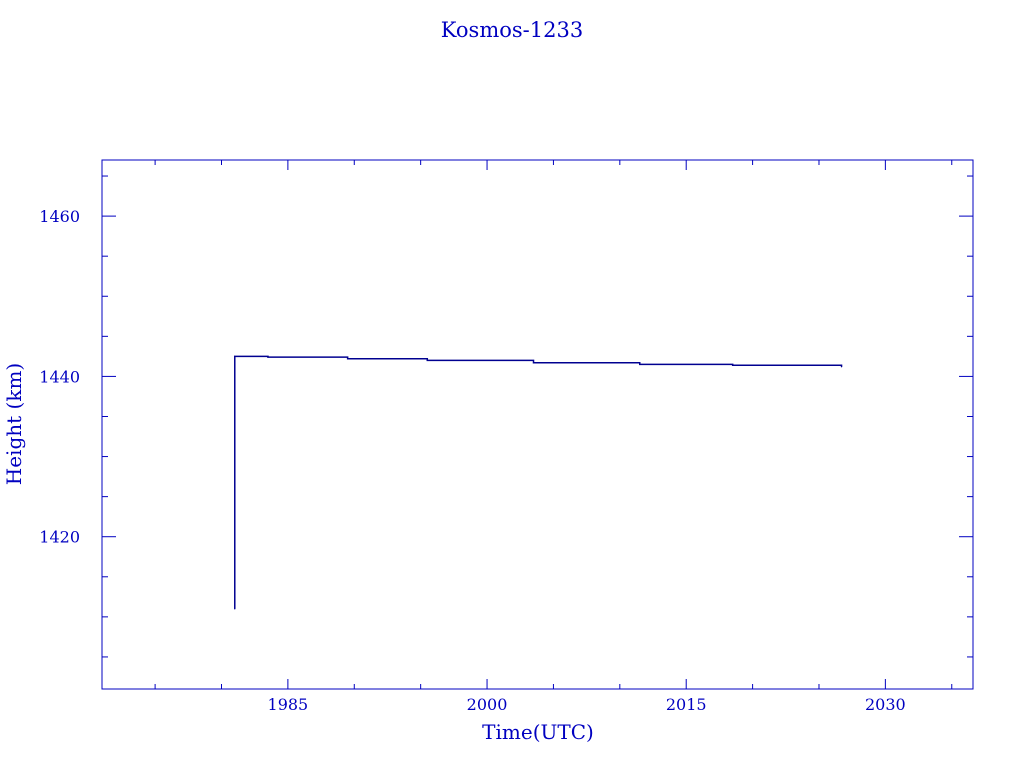 This screenshot has width=1024, height=773. I want to click on x-axis-label: Time(UTC), so click(538, 732).